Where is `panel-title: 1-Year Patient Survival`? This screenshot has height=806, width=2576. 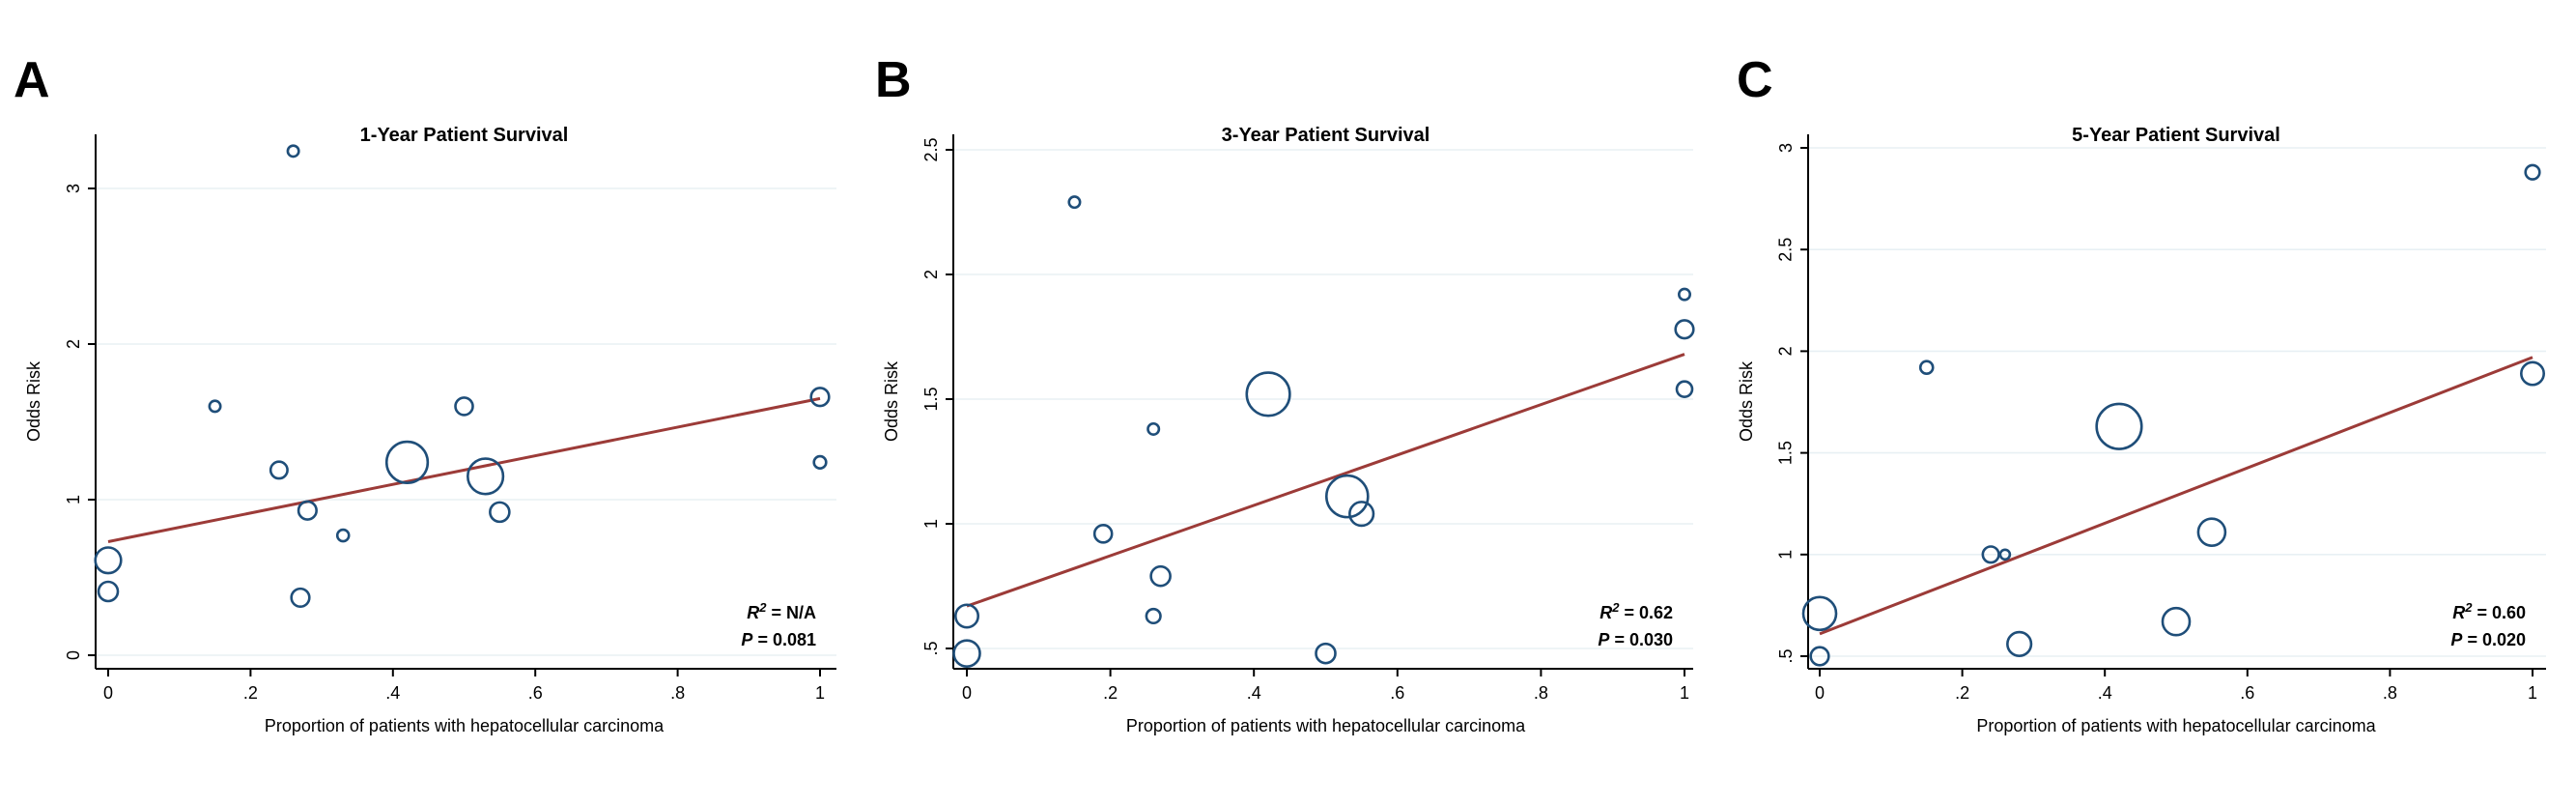
panel-title: 1-Year Patient Survival is located at coordinates (464, 136).